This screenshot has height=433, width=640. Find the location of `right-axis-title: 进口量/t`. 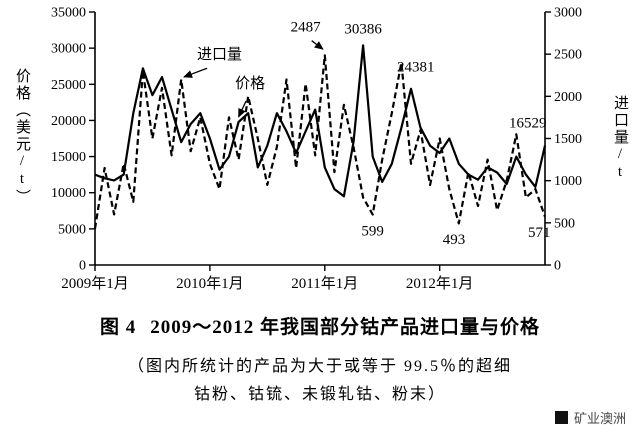

right-axis-title: 进口量/t is located at coordinates (620, 138).